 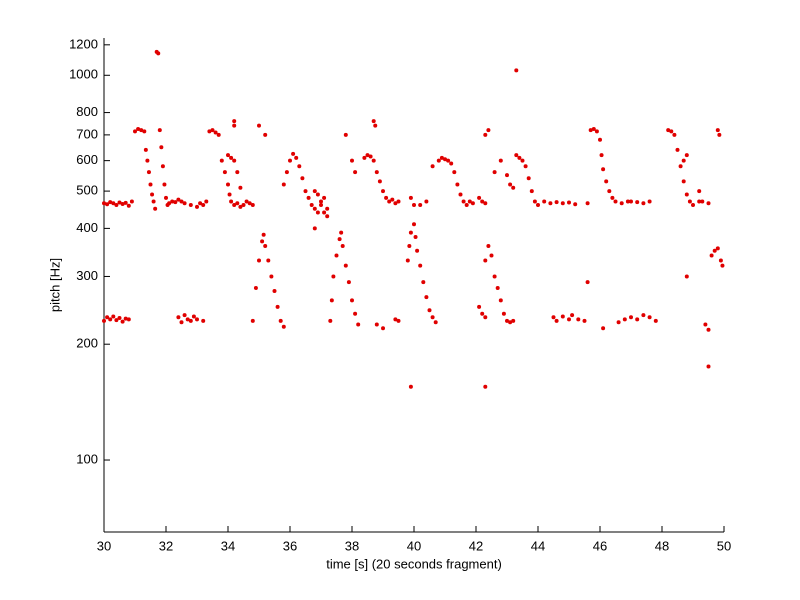 What do you see at coordinates (476, 545) in the screenshot?
I see `x-tick-label: 42` at bounding box center [476, 545].